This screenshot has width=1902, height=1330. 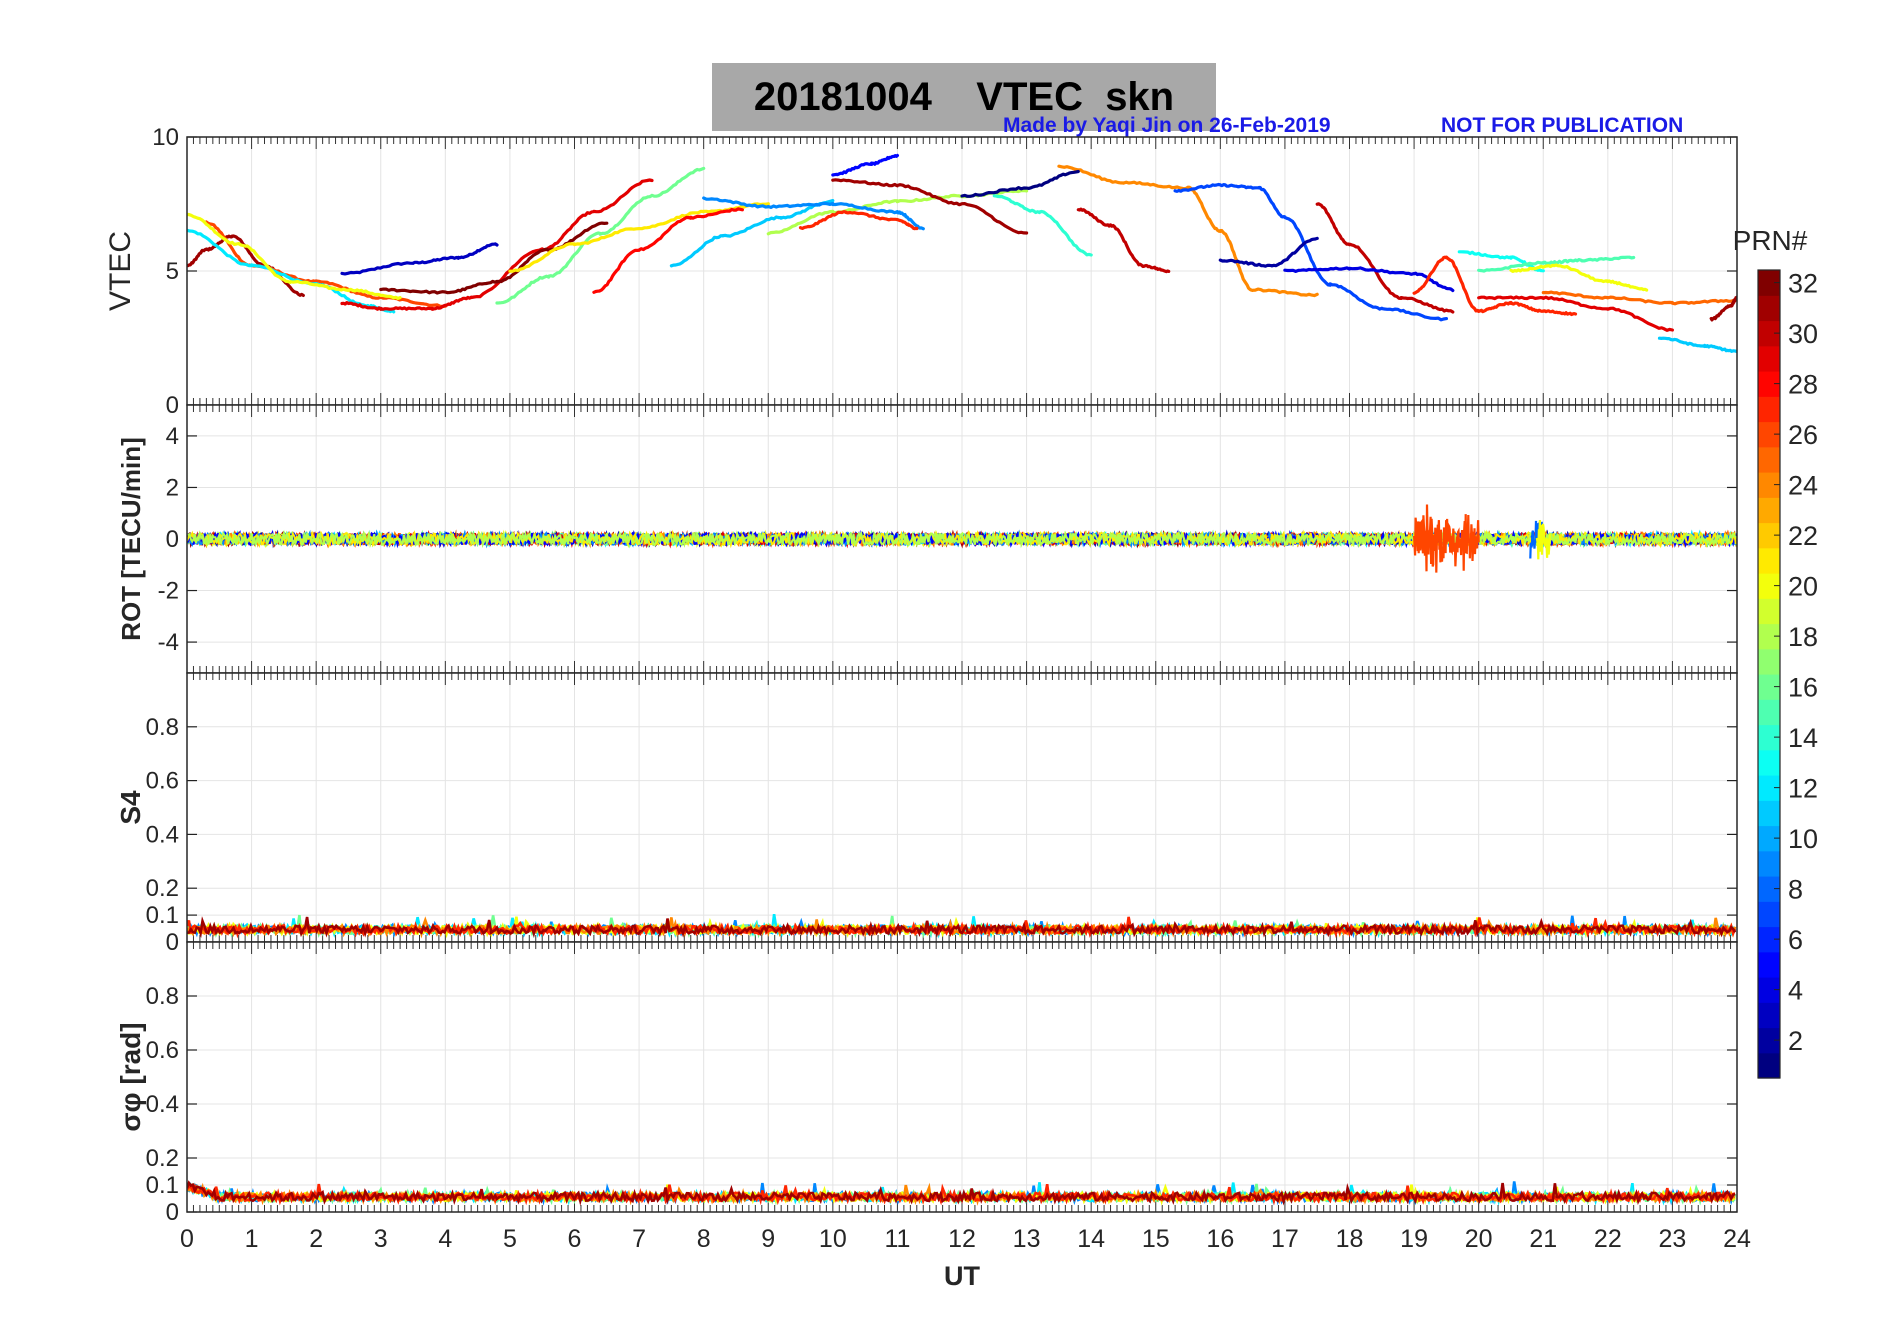 I want to click on colorbar-tick-label: 24, so click(x=1803, y=486).